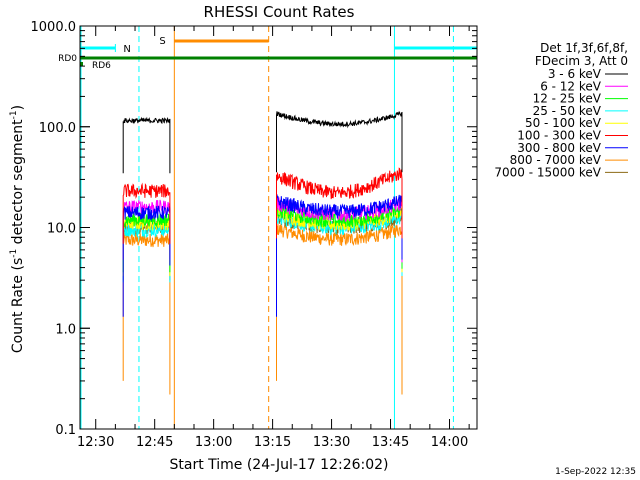  I want to click on legend-entry-label: 25 - 50 keV, so click(567, 111).